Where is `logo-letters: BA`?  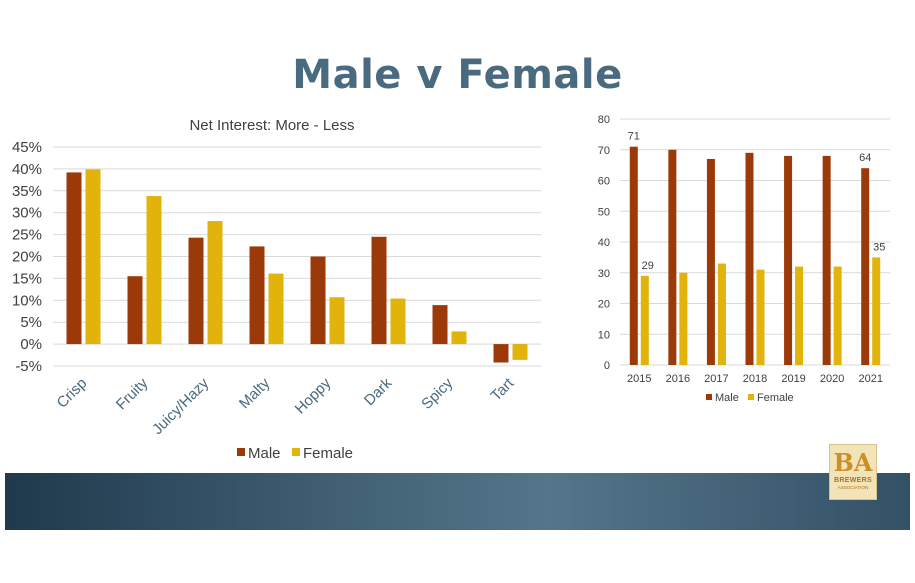 logo-letters: BA is located at coordinates (853, 462).